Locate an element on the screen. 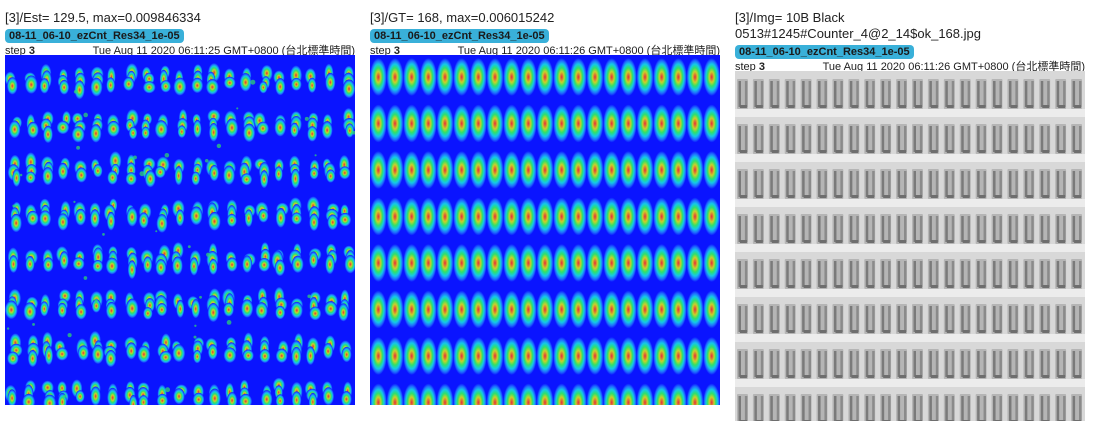 Image resolution: width=1100 pixels, height=441 pixels. est-panel-title: [3]/Est= 129.5, max=0.009846334 is located at coordinates (103, 17).